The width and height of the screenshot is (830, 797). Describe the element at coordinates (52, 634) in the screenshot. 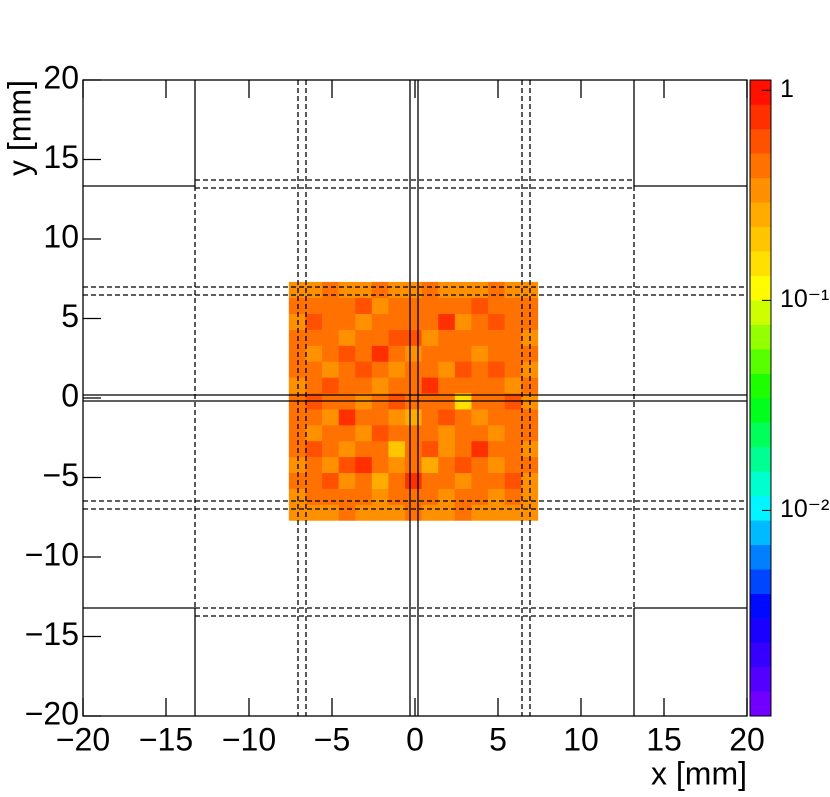

I see `y-tick-label: −15` at that location.